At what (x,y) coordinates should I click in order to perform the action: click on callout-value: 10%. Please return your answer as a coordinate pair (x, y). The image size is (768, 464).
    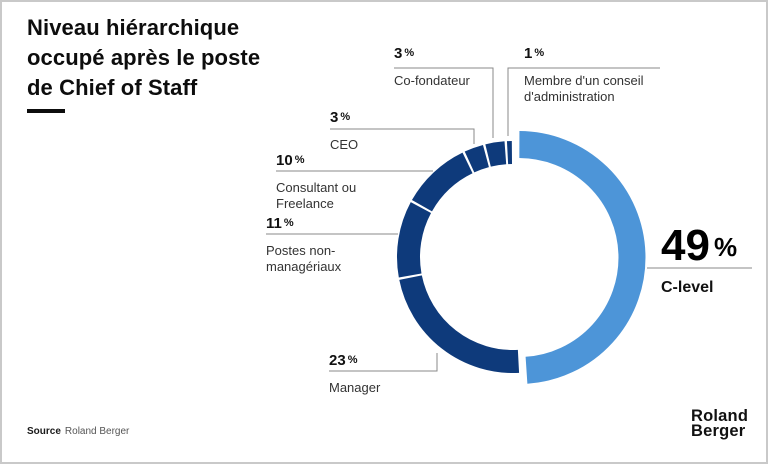
    Looking at the image, I should click on (290, 160).